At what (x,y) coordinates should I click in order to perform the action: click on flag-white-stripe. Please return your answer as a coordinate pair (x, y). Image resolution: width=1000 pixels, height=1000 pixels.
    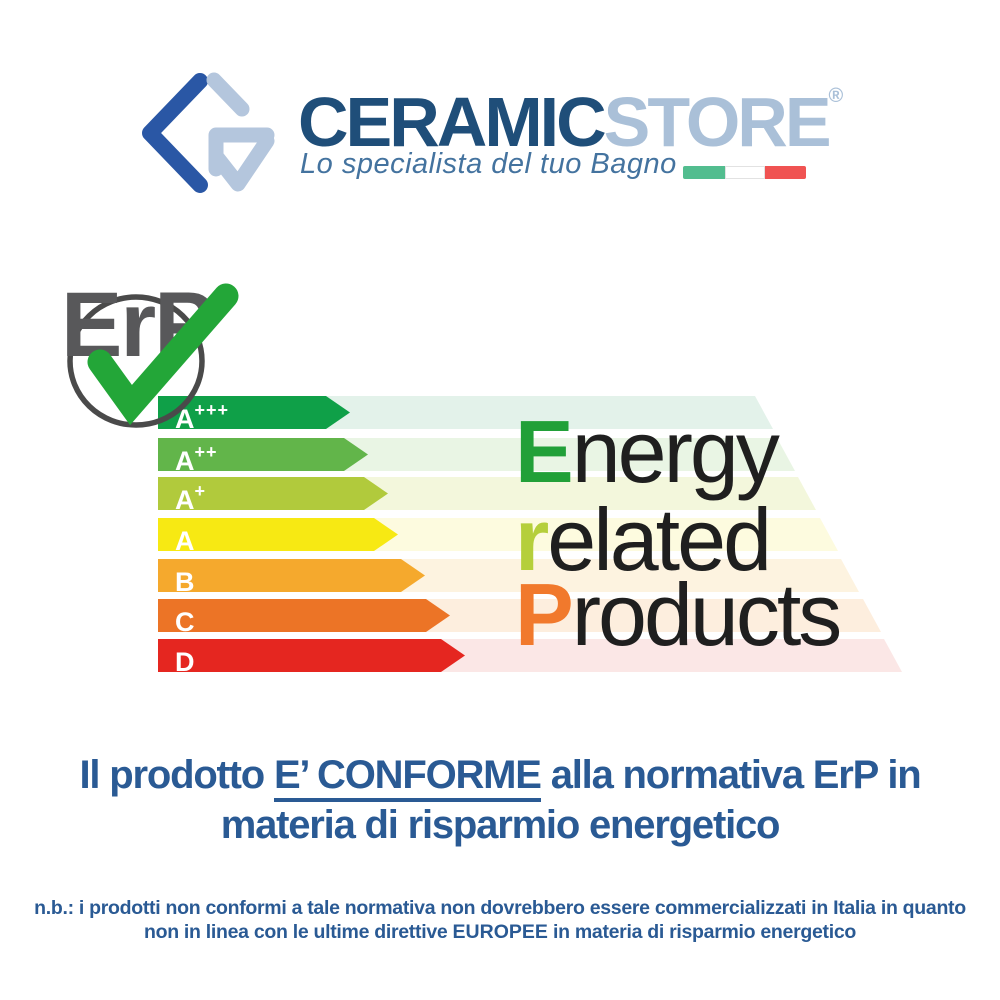
    Looking at the image, I should click on (745, 172).